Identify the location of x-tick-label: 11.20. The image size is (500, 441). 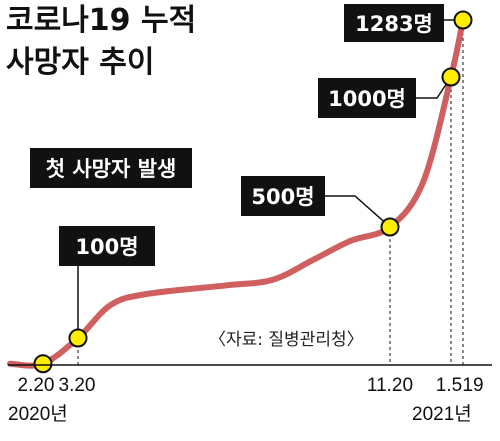
(390, 385).